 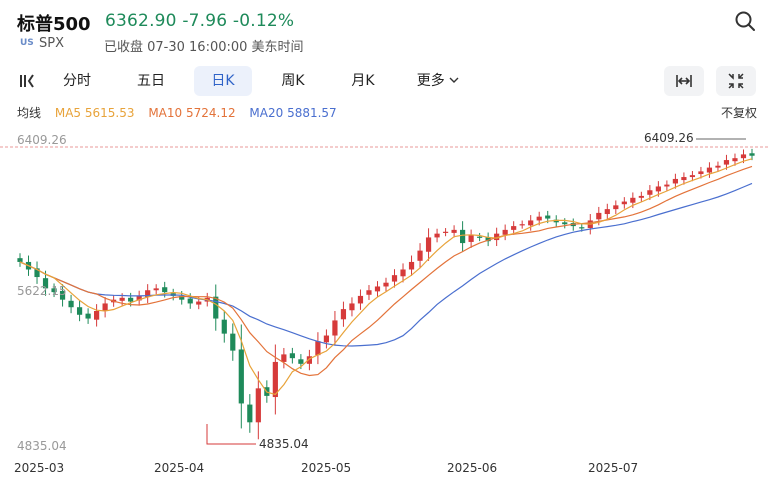 What do you see at coordinates (223, 81) in the screenshot?
I see `tab-daily-k: 日K` at bounding box center [223, 81].